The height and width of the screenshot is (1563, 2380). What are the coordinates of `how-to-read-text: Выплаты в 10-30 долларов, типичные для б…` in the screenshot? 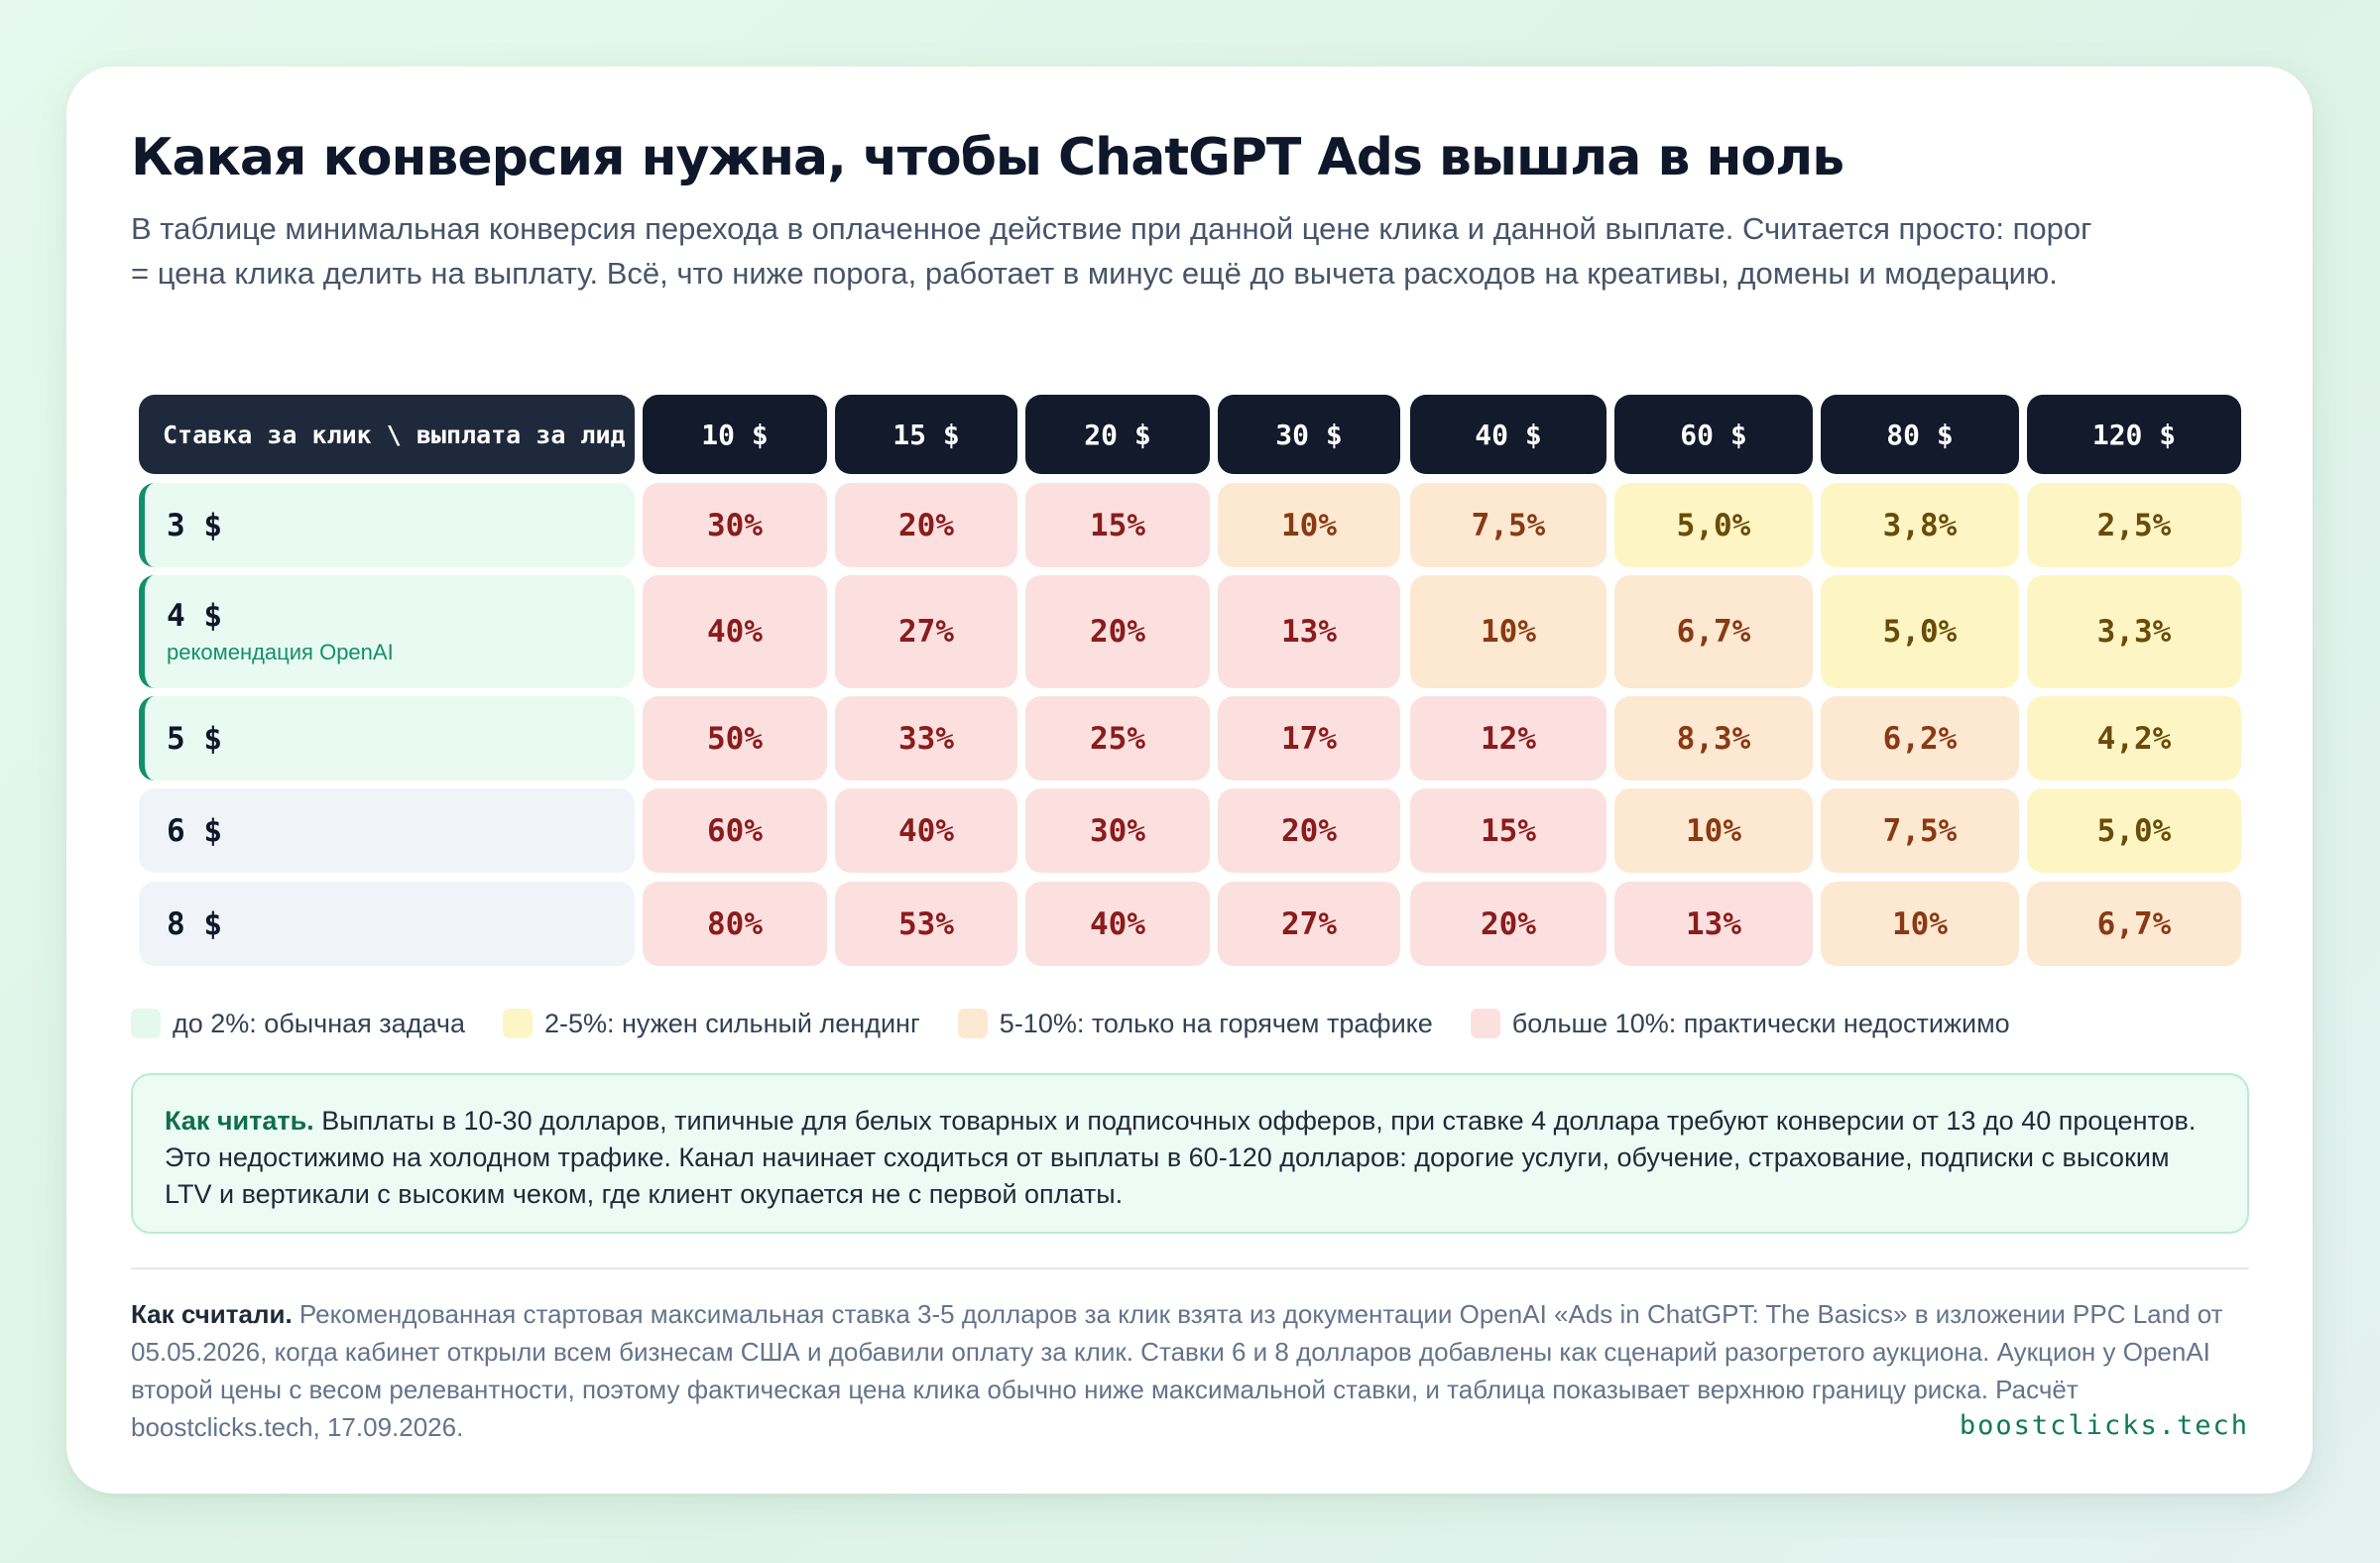 It's located at (1181, 1158).